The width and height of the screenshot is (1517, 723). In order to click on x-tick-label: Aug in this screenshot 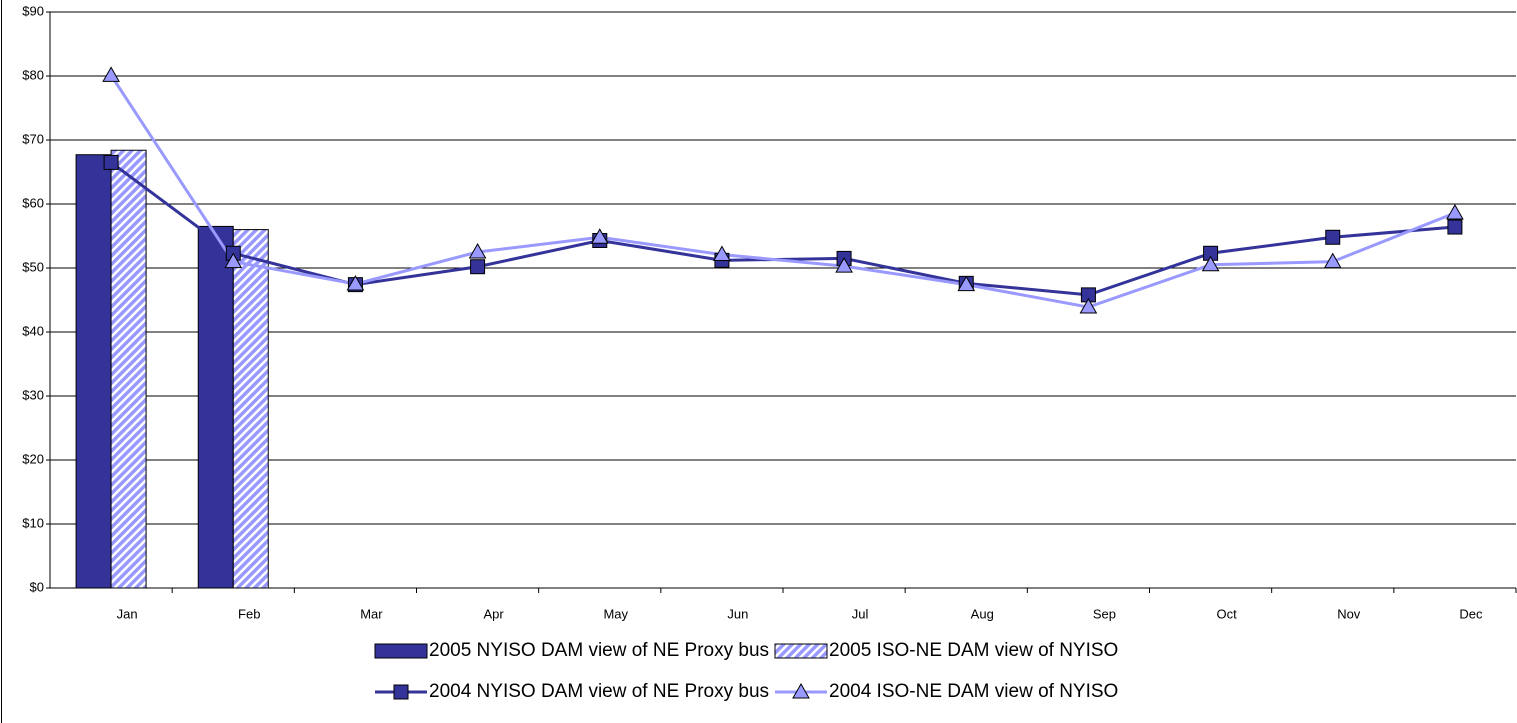, I will do `click(982, 613)`.